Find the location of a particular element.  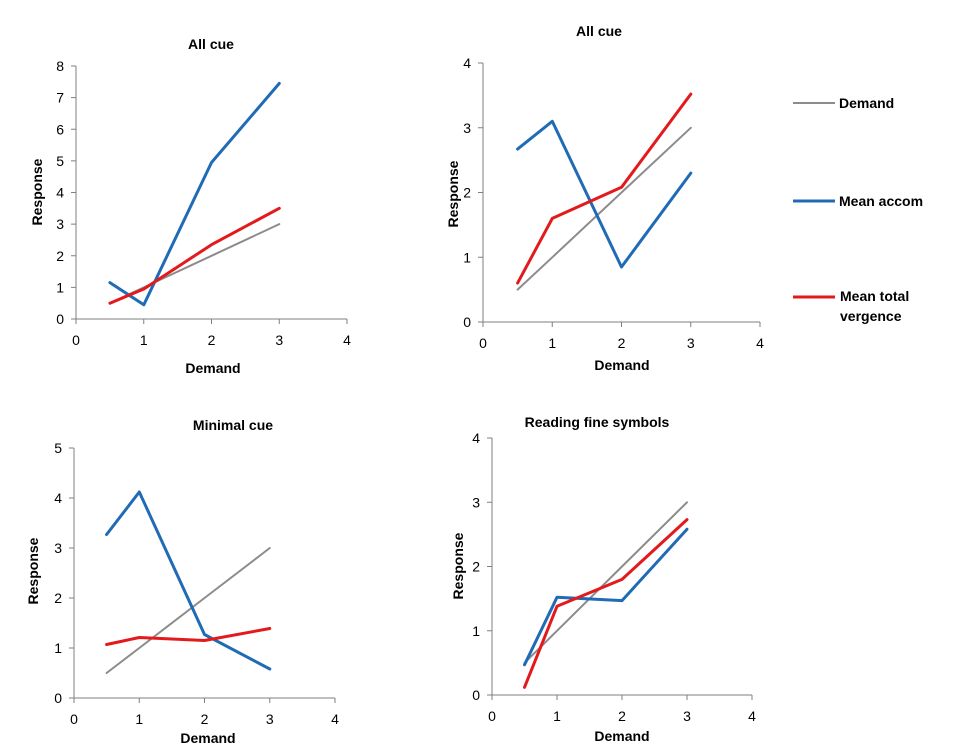

legend-label-demand: Demand is located at coordinates (866, 103).